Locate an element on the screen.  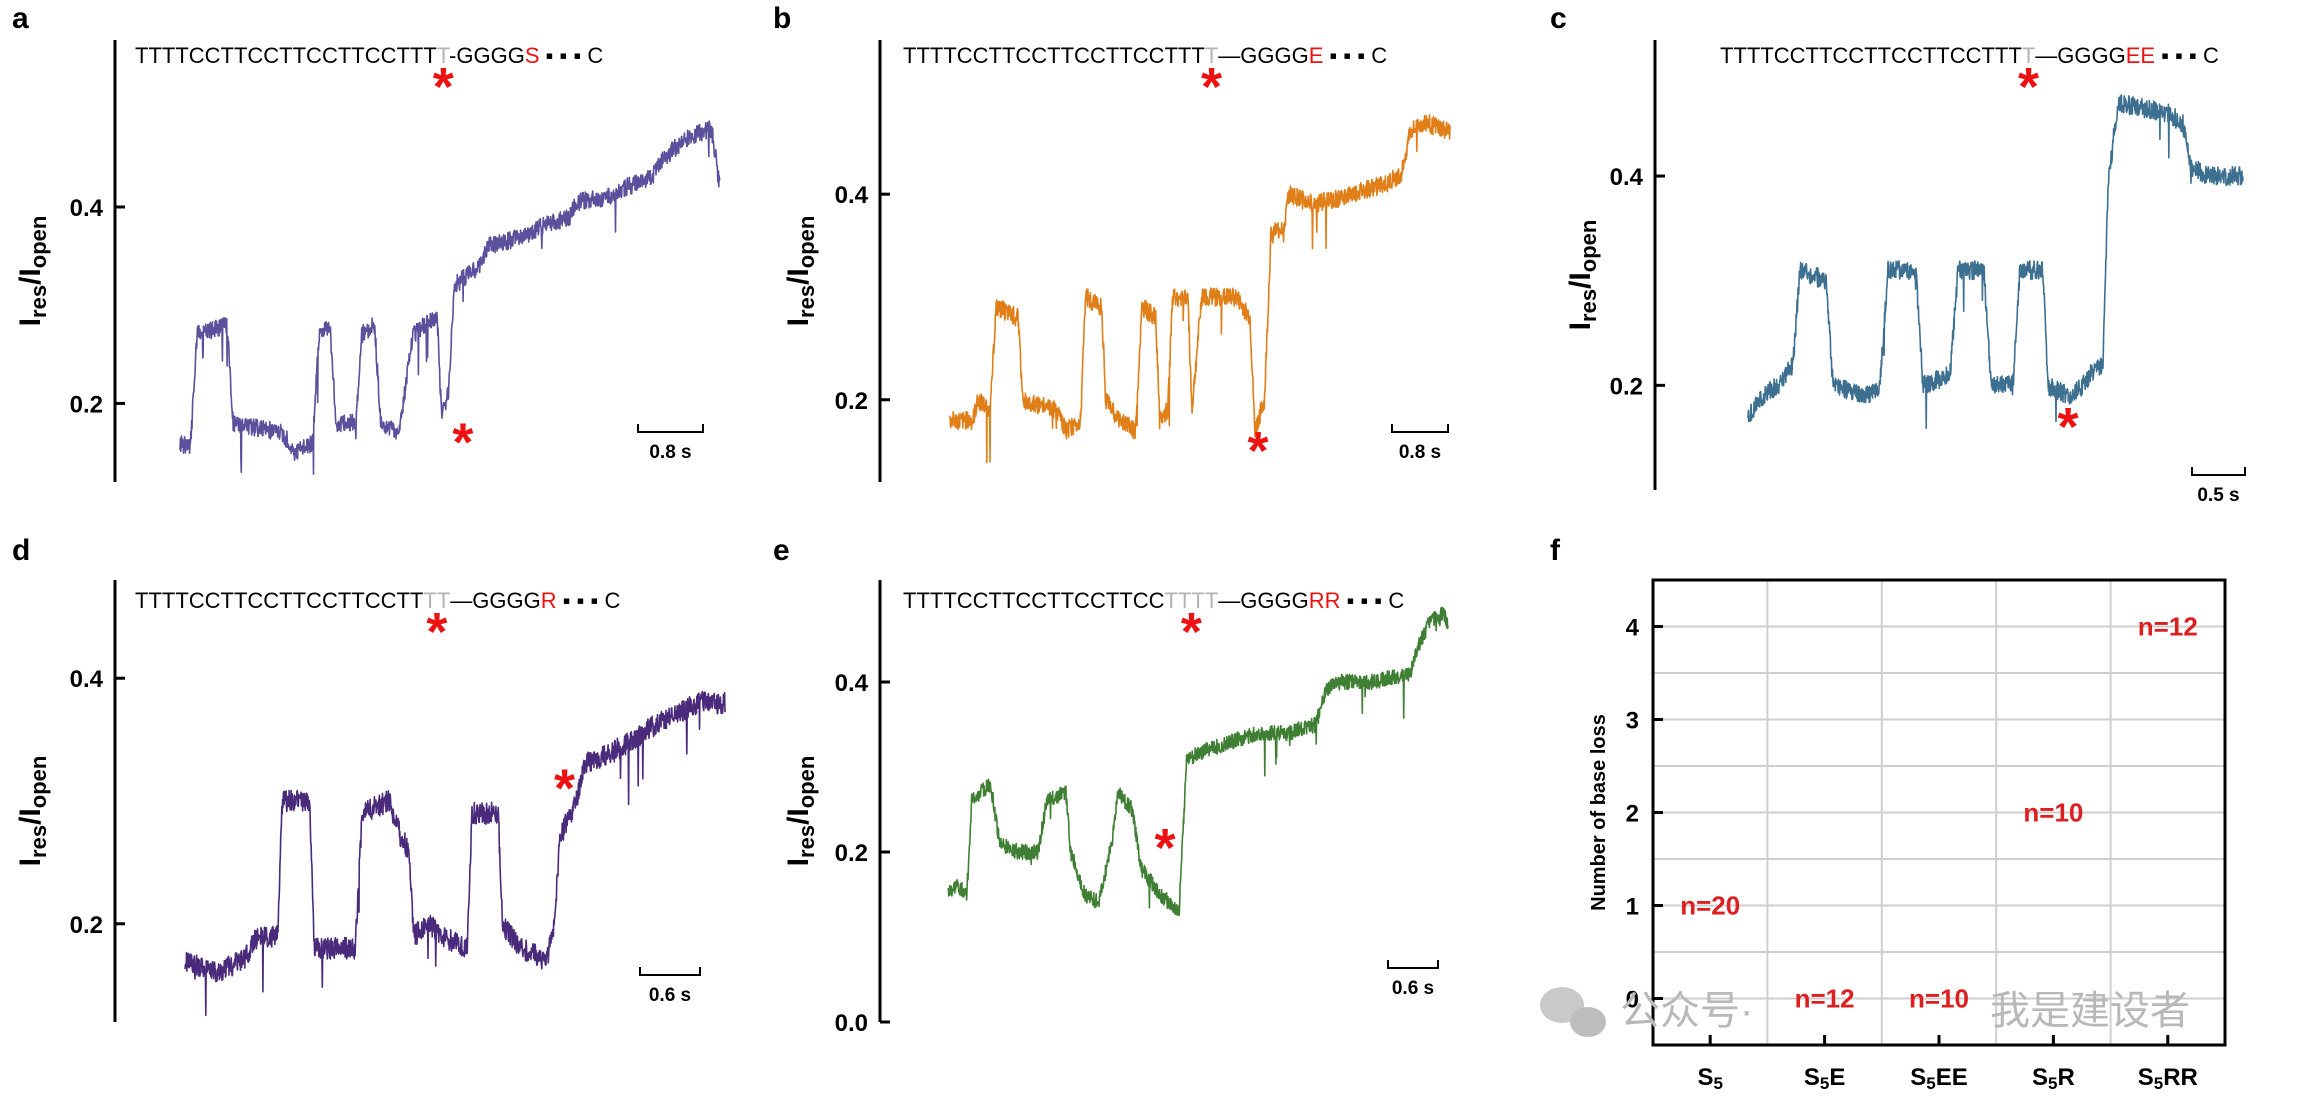
sequence-label: TTTTCCTTCCTTCCTTCCTTTT—GGGGEE ▪ ▪ ▪ C is located at coordinates (1969, 55).